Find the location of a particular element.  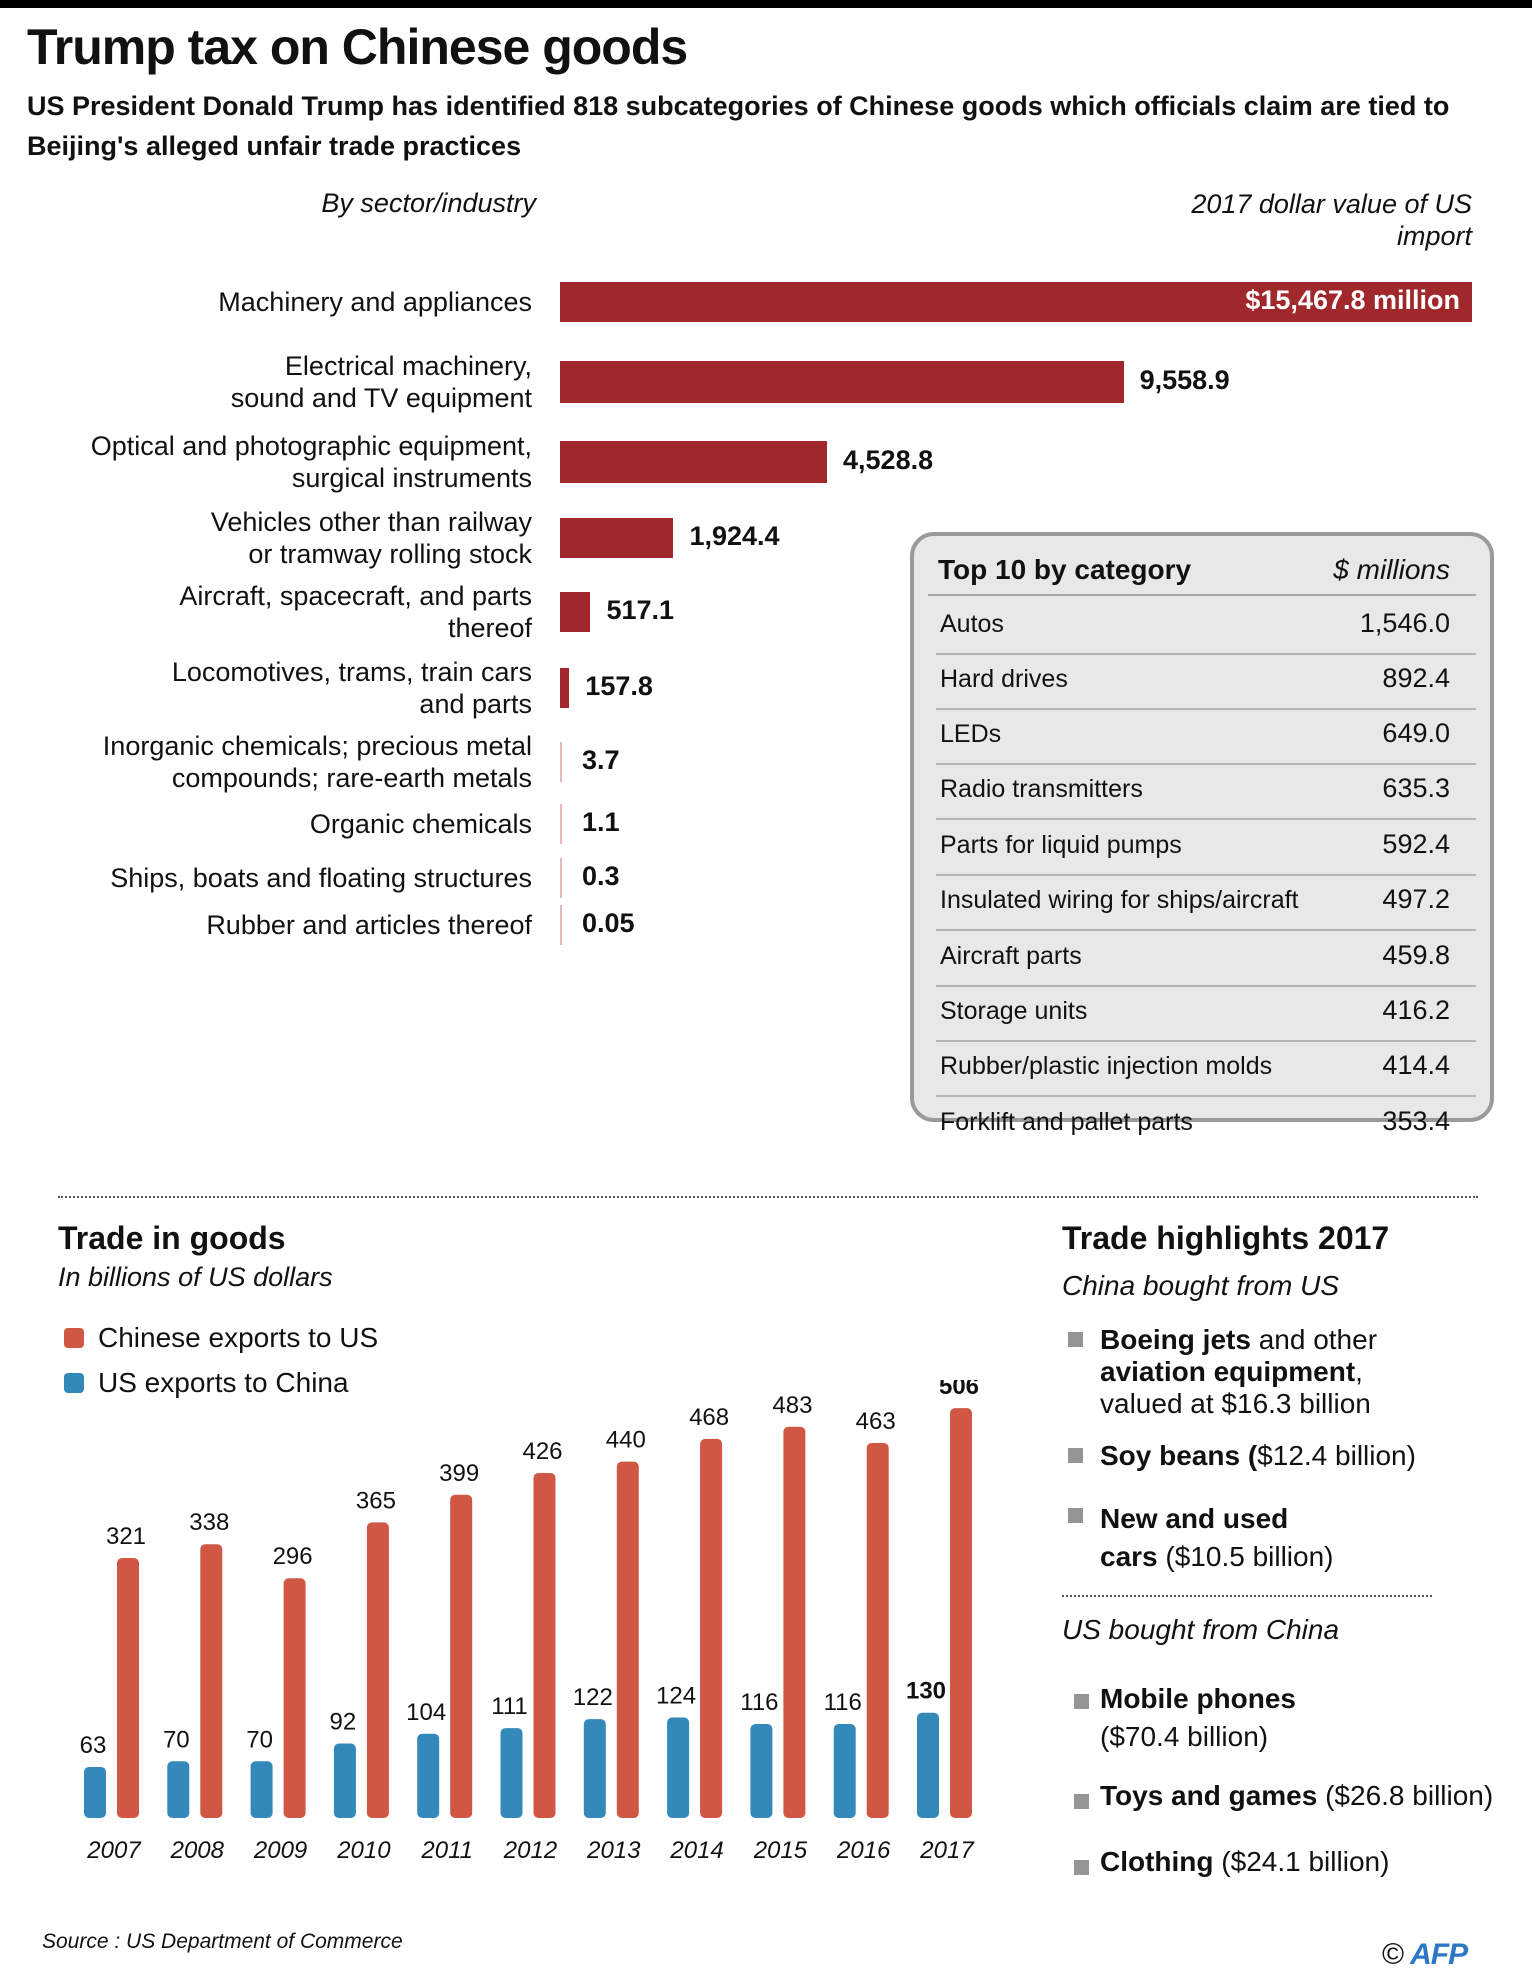

table-cell-value: 416.2 is located at coordinates (1416, 1010).